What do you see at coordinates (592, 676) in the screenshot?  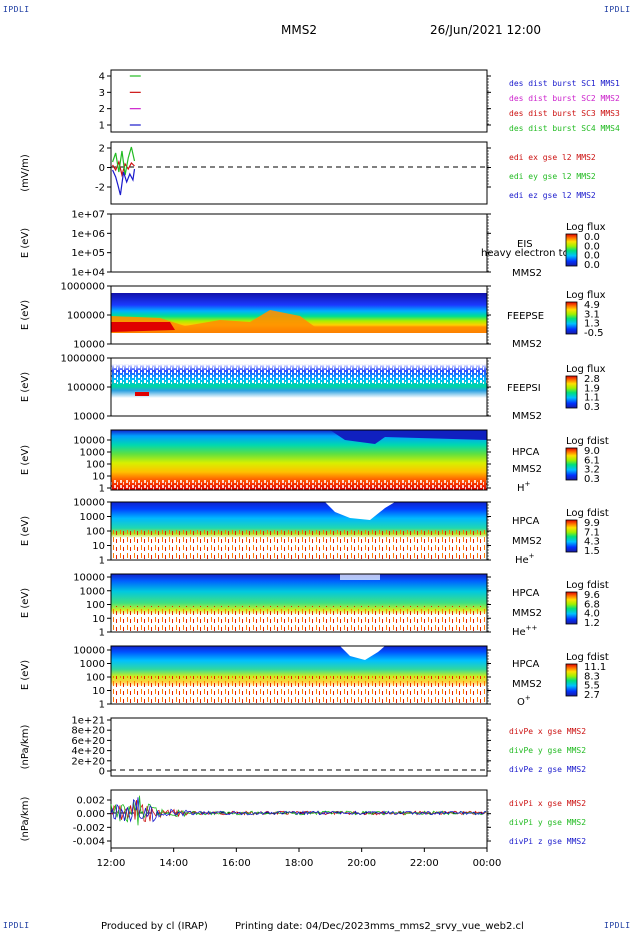 I see `colorbar-tick-label: 8.3` at bounding box center [592, 676].